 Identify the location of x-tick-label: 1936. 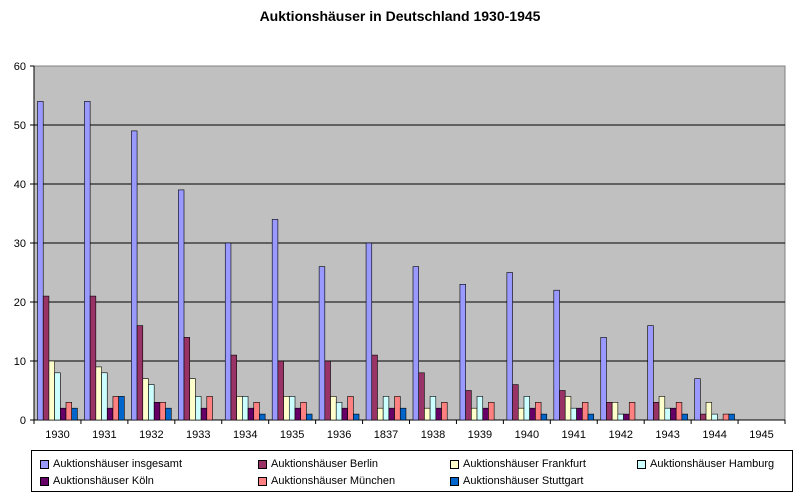
(339, 435).